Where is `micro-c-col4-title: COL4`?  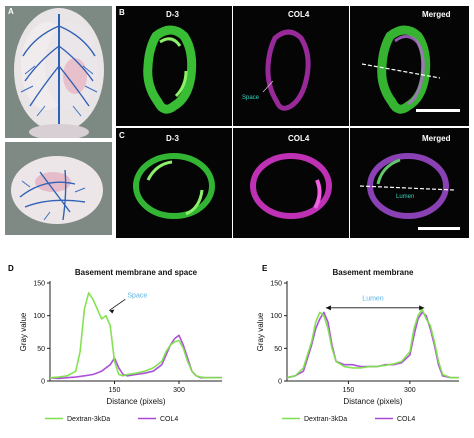
micro-c-col4-title: COL4 is located at coordinates (299, 138).